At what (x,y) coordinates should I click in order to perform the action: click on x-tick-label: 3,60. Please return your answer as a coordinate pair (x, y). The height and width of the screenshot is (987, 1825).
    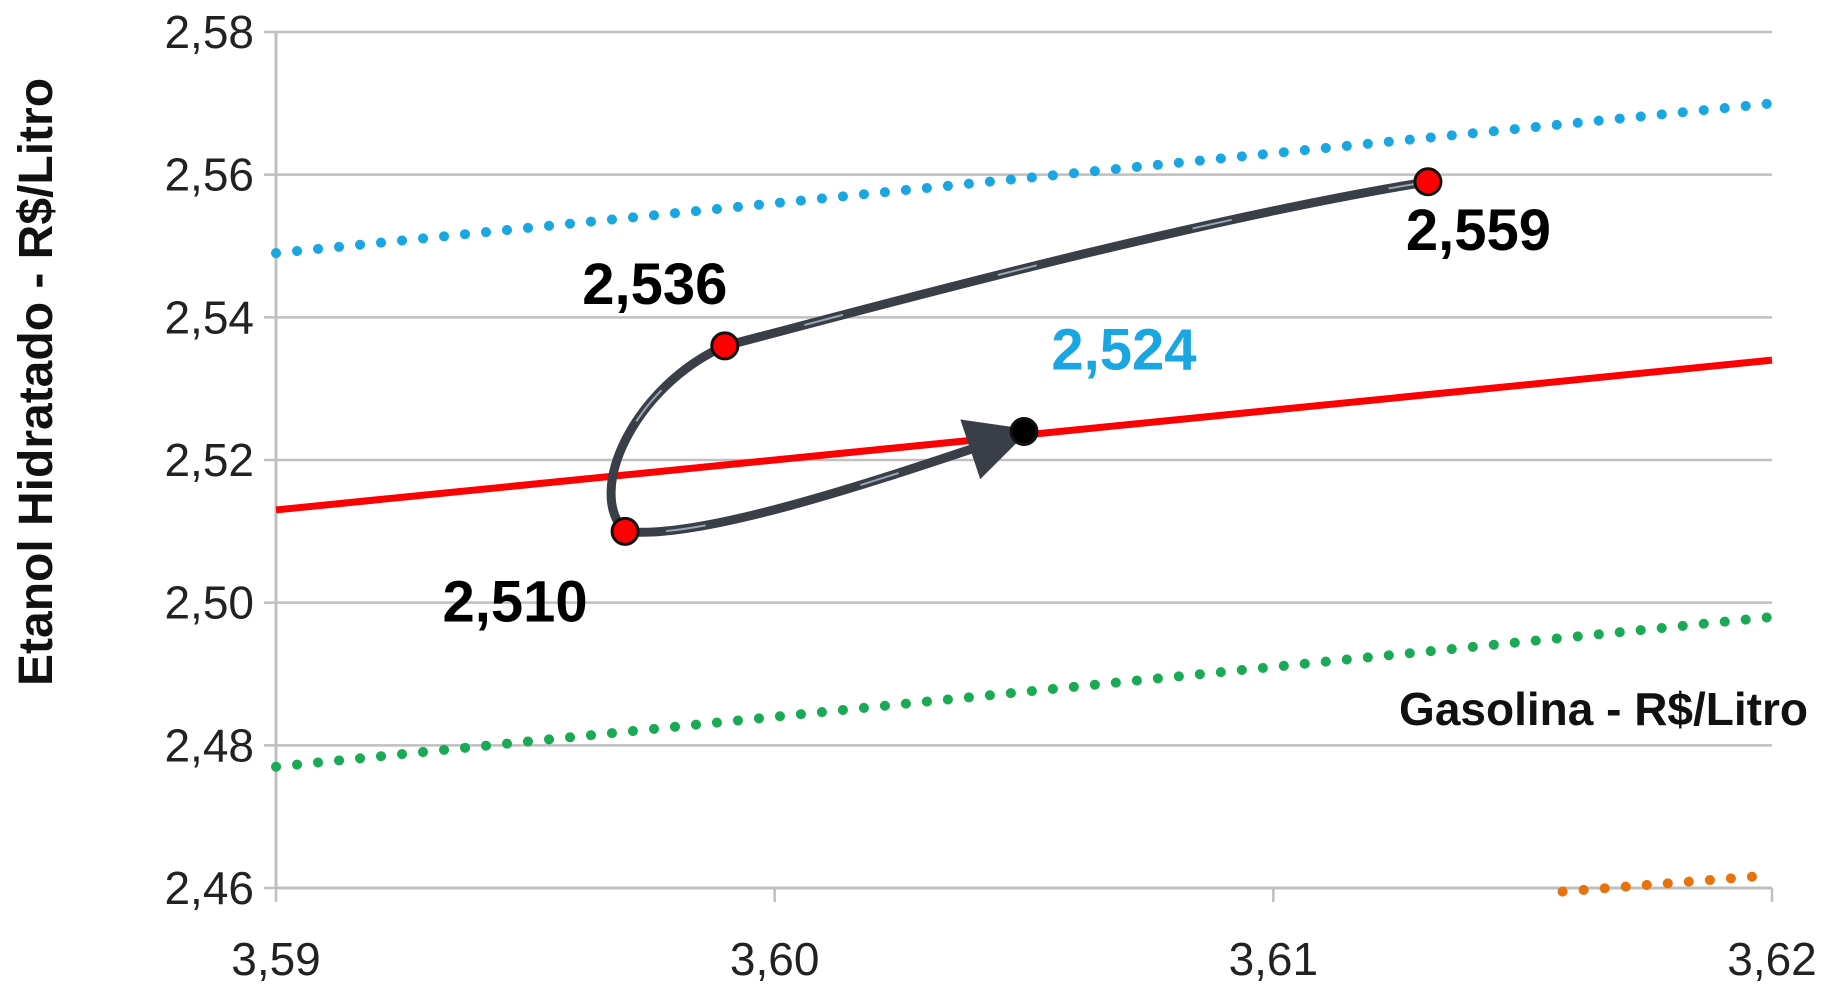
    Looking at the image, I should click on (775, 959).